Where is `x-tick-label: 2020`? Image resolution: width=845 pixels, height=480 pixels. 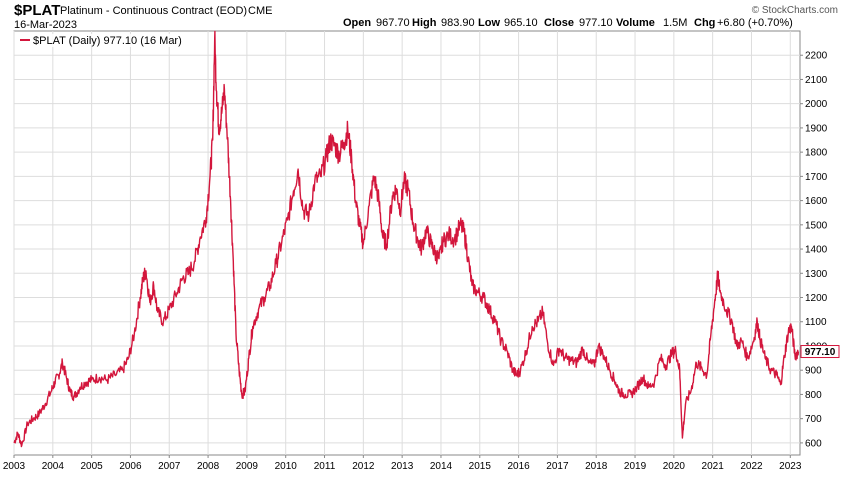 x-tick-label: 2020 is located at coordinates (674, 466).